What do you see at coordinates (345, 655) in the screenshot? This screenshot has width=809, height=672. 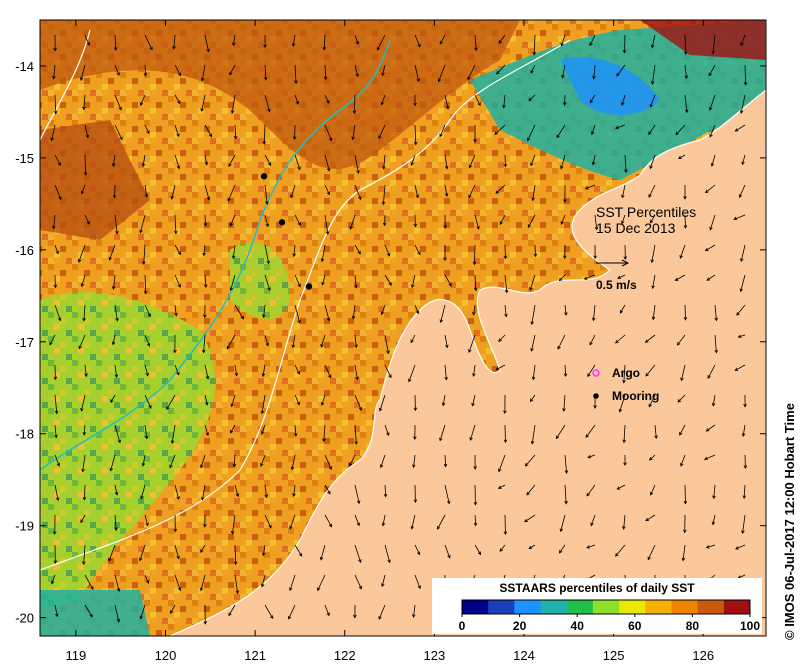 I see `x-tick-label: 122` at bounding box center [345, 655].